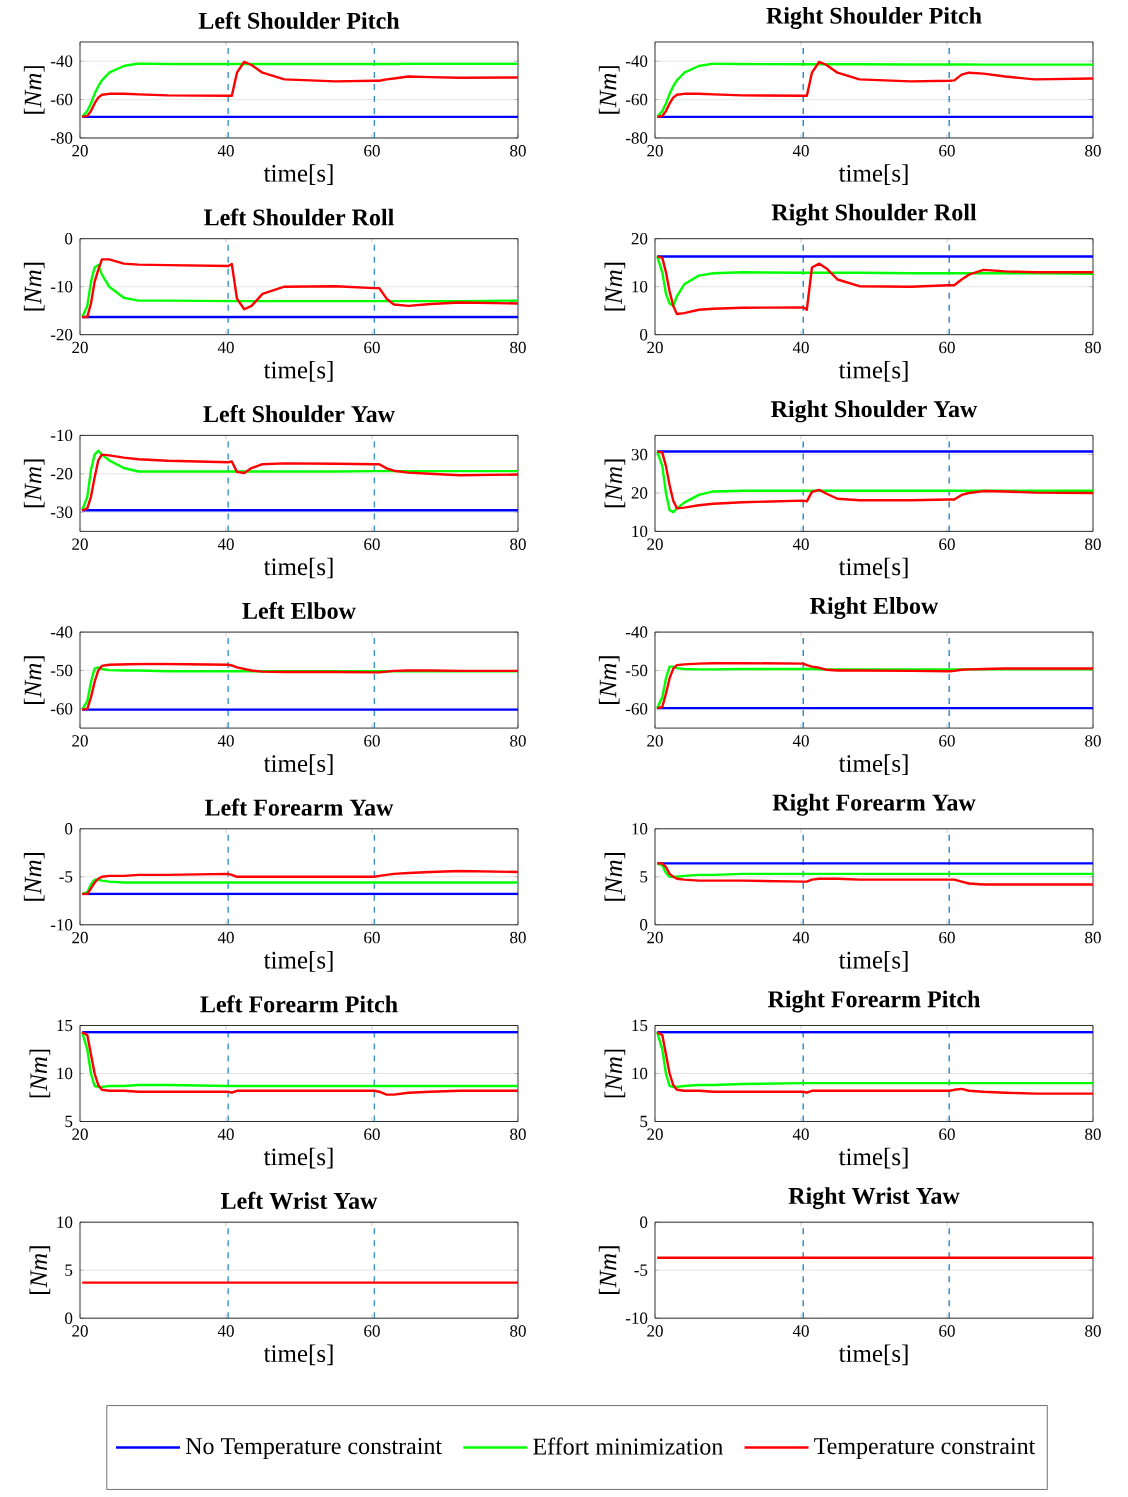 The height and width of the screenshot is (1497, 1128). What do you see at coordinates (925, 1449) in the screenshot?
I see `legend-label: Temperature constraint` at bounding box center [925, 1449].